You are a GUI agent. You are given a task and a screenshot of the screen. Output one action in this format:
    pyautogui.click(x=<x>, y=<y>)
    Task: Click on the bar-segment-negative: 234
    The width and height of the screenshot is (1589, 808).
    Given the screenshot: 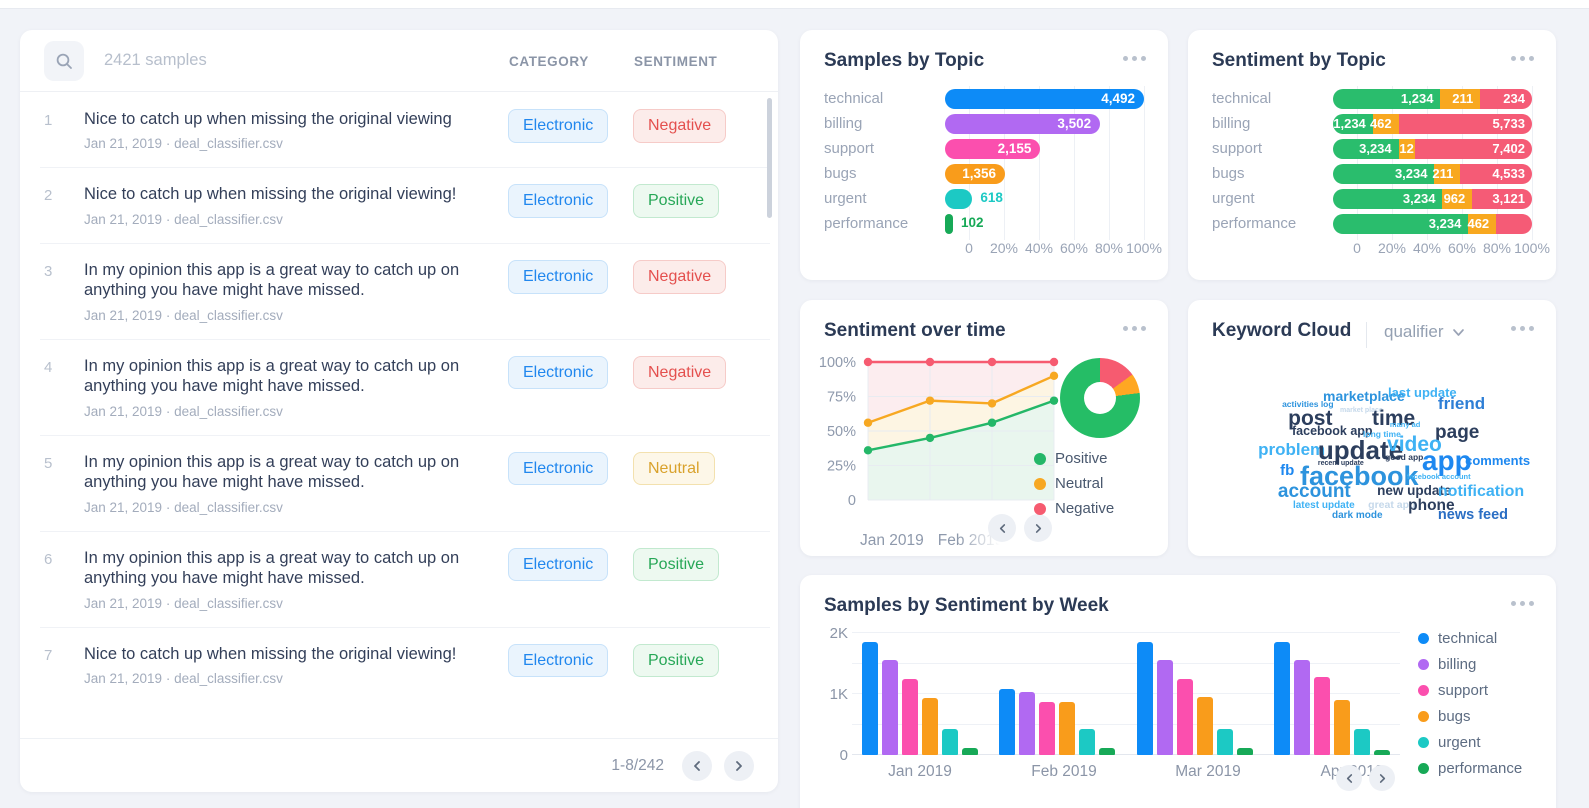 What is the action you would take?
    pyautogui.click(x=1506, y=98)
    